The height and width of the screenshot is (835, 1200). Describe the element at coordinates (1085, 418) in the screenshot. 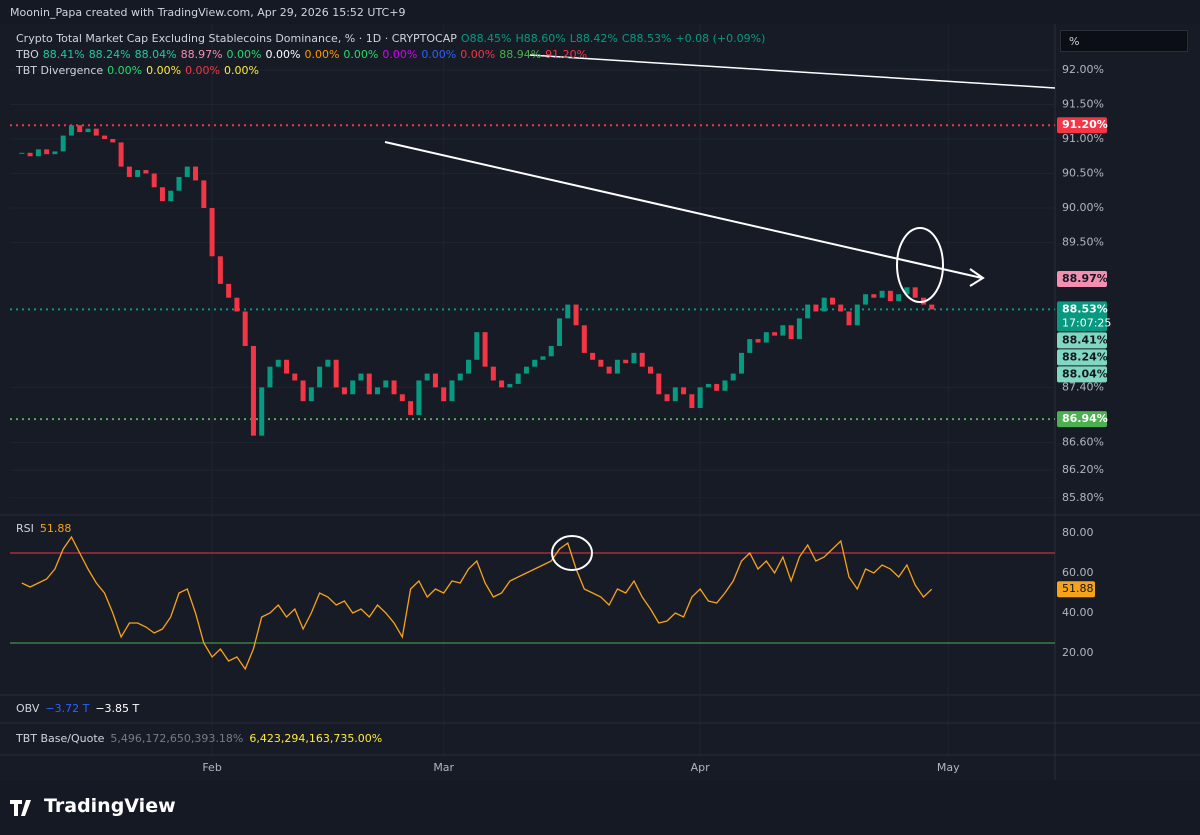

I see `price-tag-label: 86.94%` at that location.